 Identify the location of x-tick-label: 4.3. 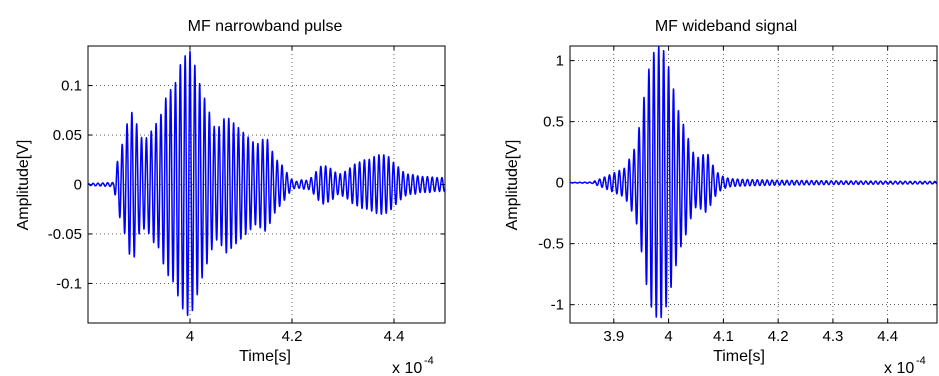
(832, 336).